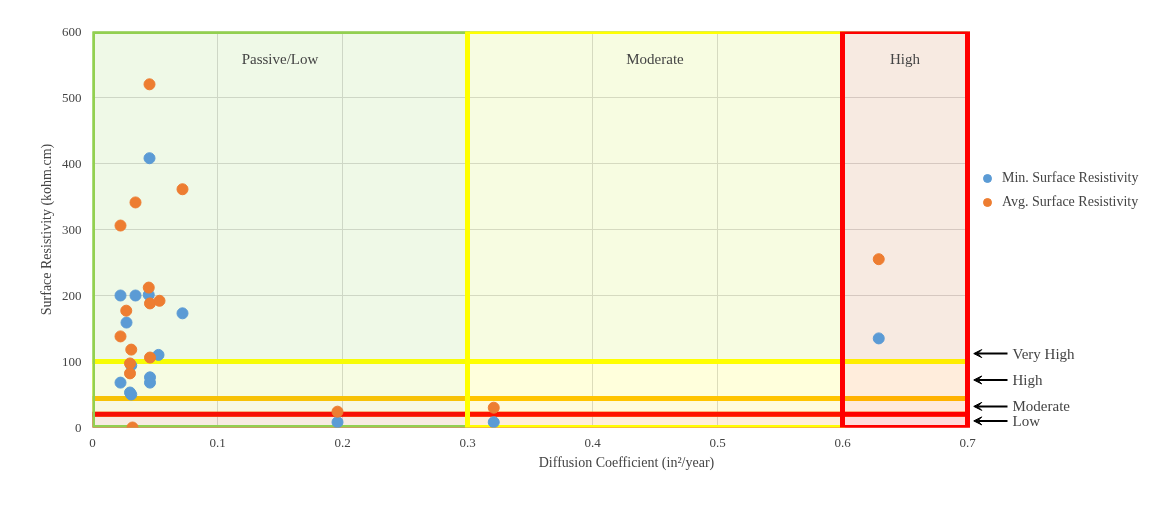 This screenshot has width=1160, height=508. What do you see at coordinates (78, 427) in the screenshot?
I see `y-tick-label: 0` at bounding box center [78, 427].